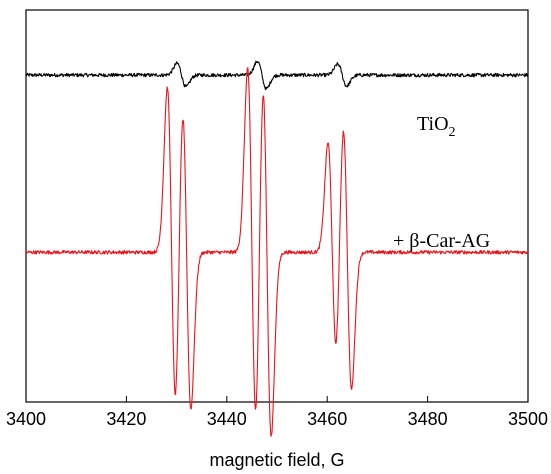 This screenshot has width=551, height=474. What do you see at coordinates (441, 241) in the screenshot?
I see `carotenoid-annotation: + β-Car-AG` at bounding box center [441, 241].